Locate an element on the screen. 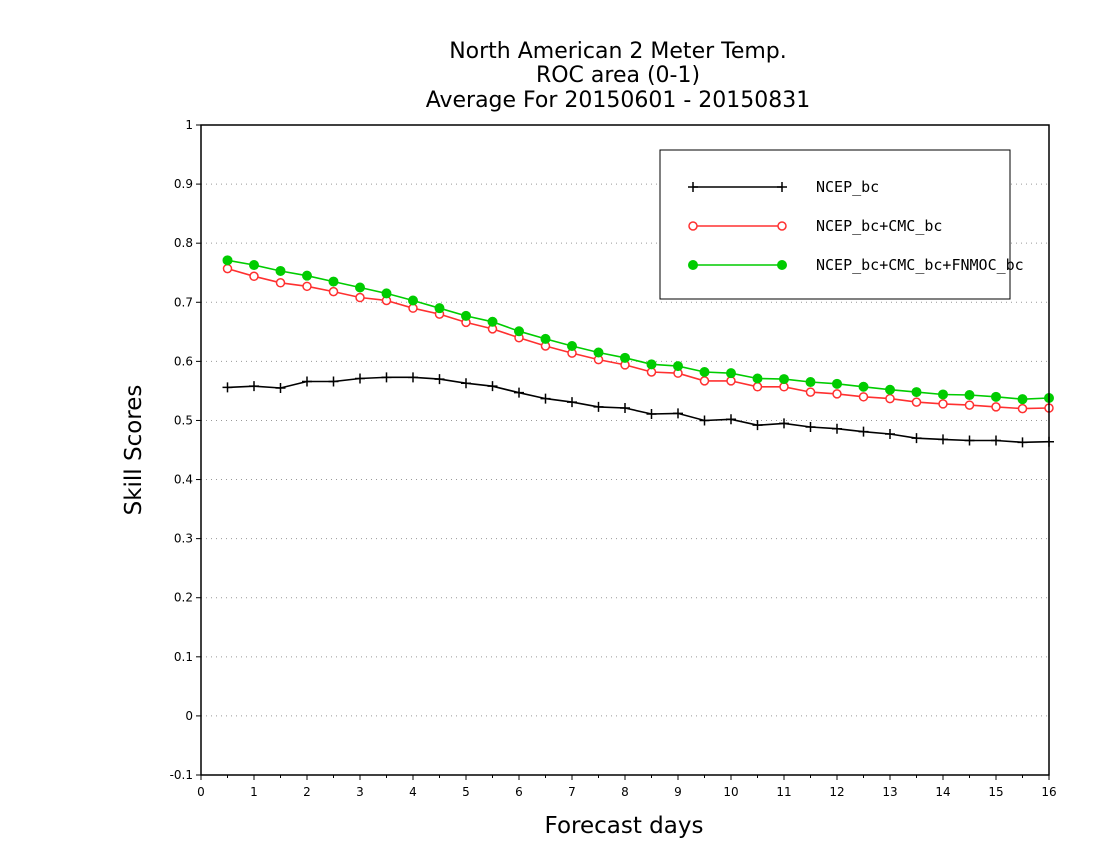  title-line-2: ROC area (0-1) is located at coordinates (618, 75).